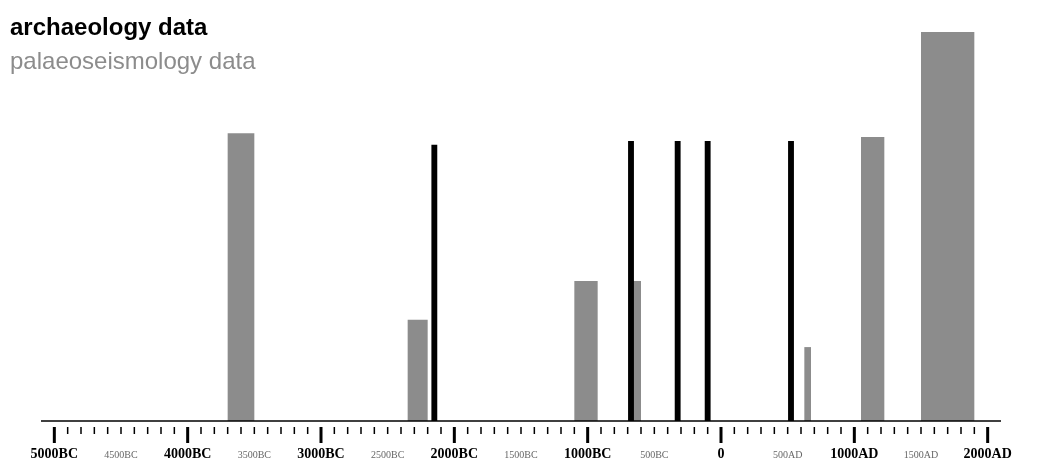  I want to click on text: archaeology data, so click(109, 27).